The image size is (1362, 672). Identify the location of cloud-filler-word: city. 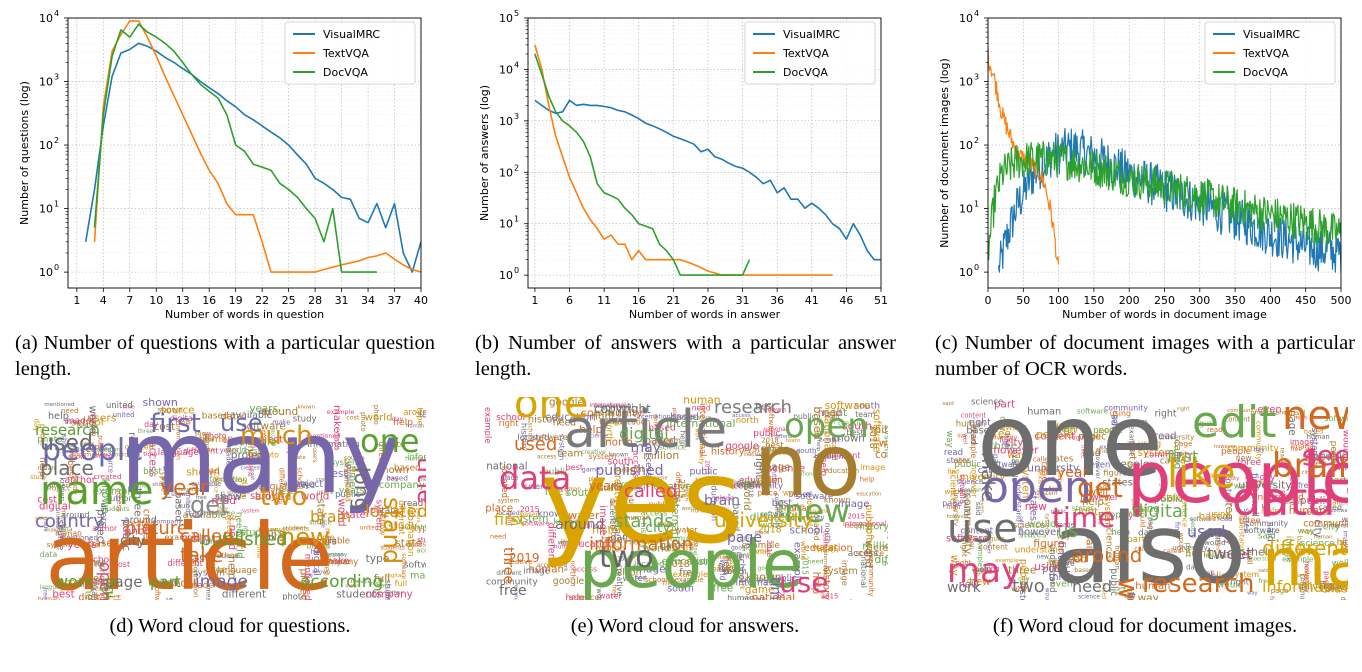
(1230, 537).